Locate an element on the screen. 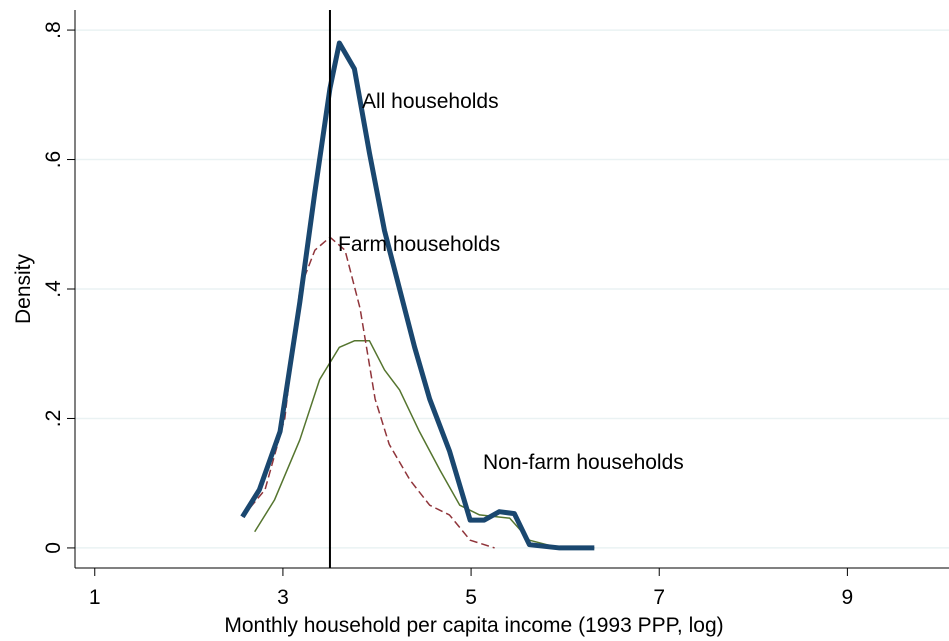  annotation: Non-farm households is located at coordinates (583, 462).